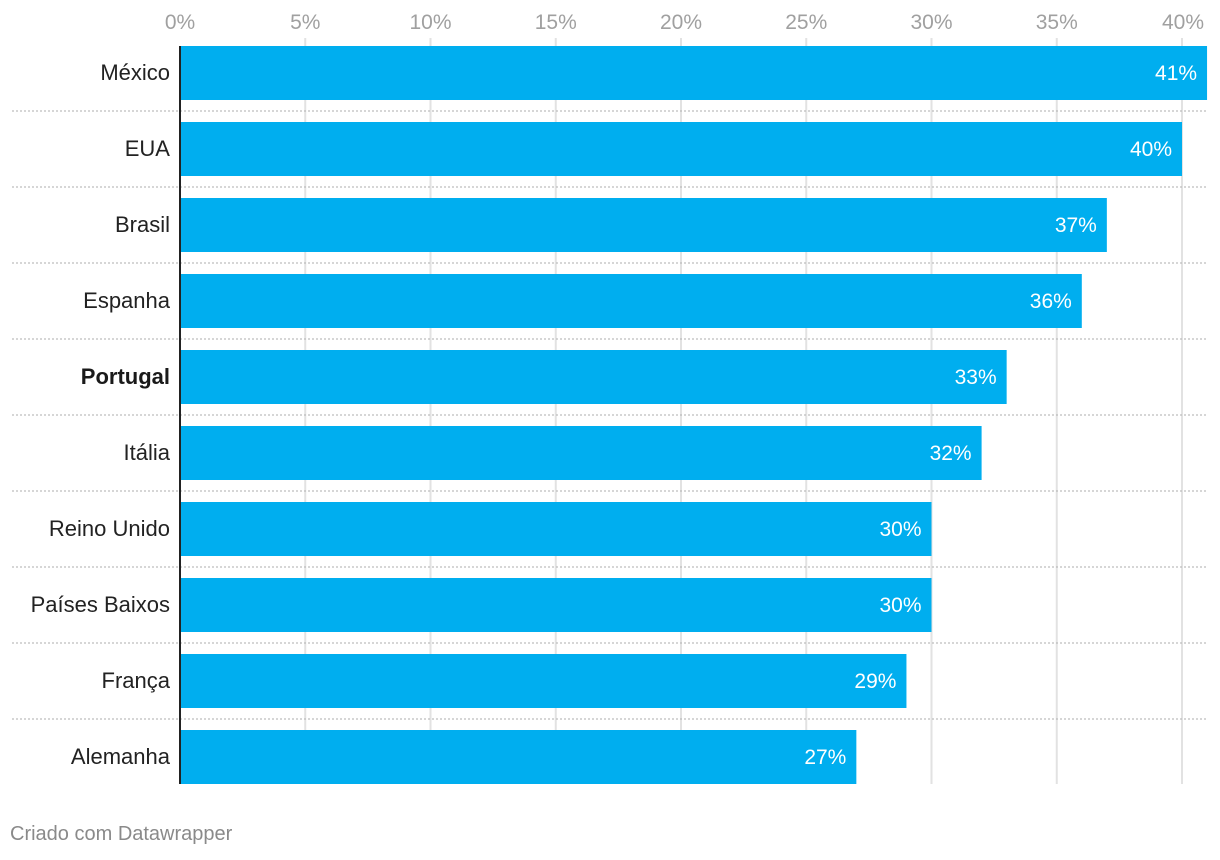  Describe the element at coordinates (305, 22) in the screenshot. I see `x-tick-label: 5%` at that location.